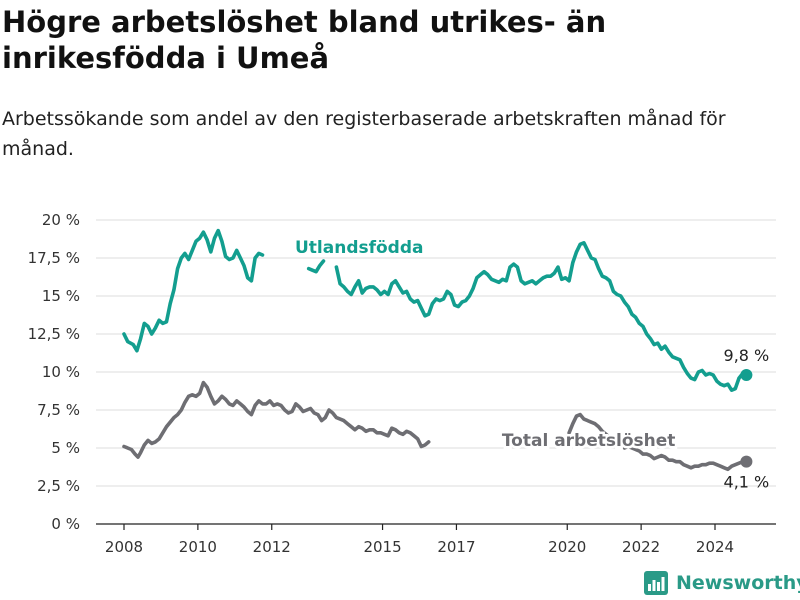 The height and width of the screenshot is (600, 800). What do you see at coordinates (124, 547) in the screenshot?
I see `x-tick-label: 2008` at bounding box center [124, 547].